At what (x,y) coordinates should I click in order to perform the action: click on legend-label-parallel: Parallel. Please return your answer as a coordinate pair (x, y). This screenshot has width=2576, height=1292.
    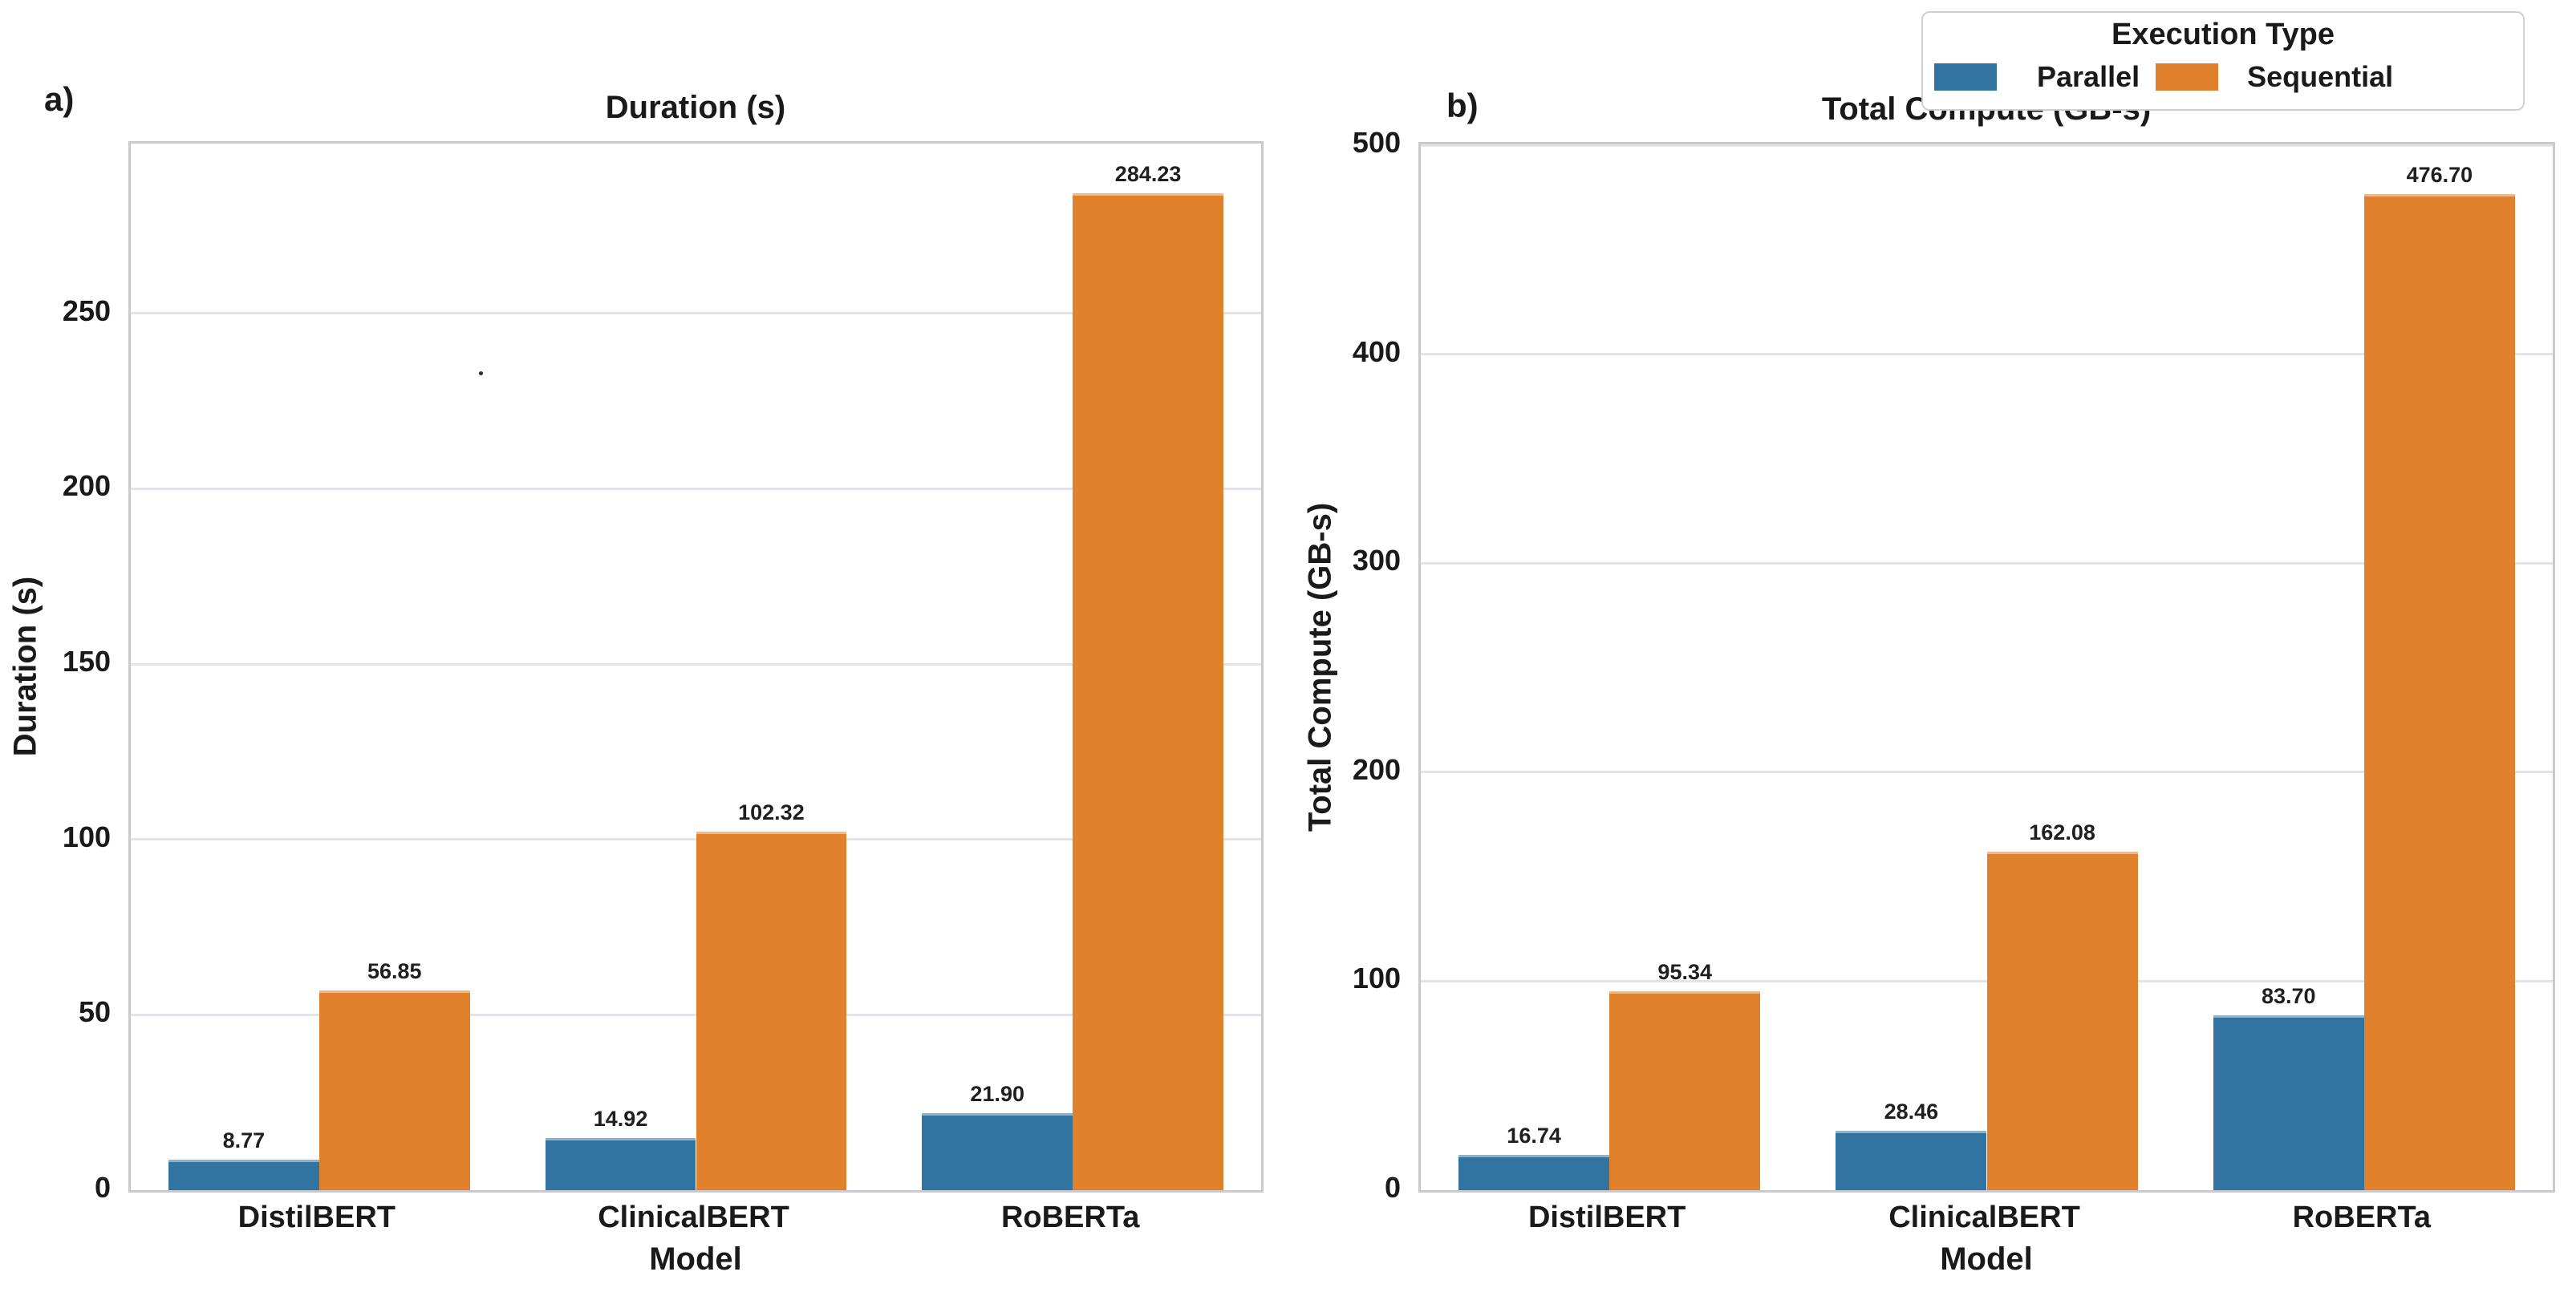
    Looking at the image, I should click on (2088, 76).